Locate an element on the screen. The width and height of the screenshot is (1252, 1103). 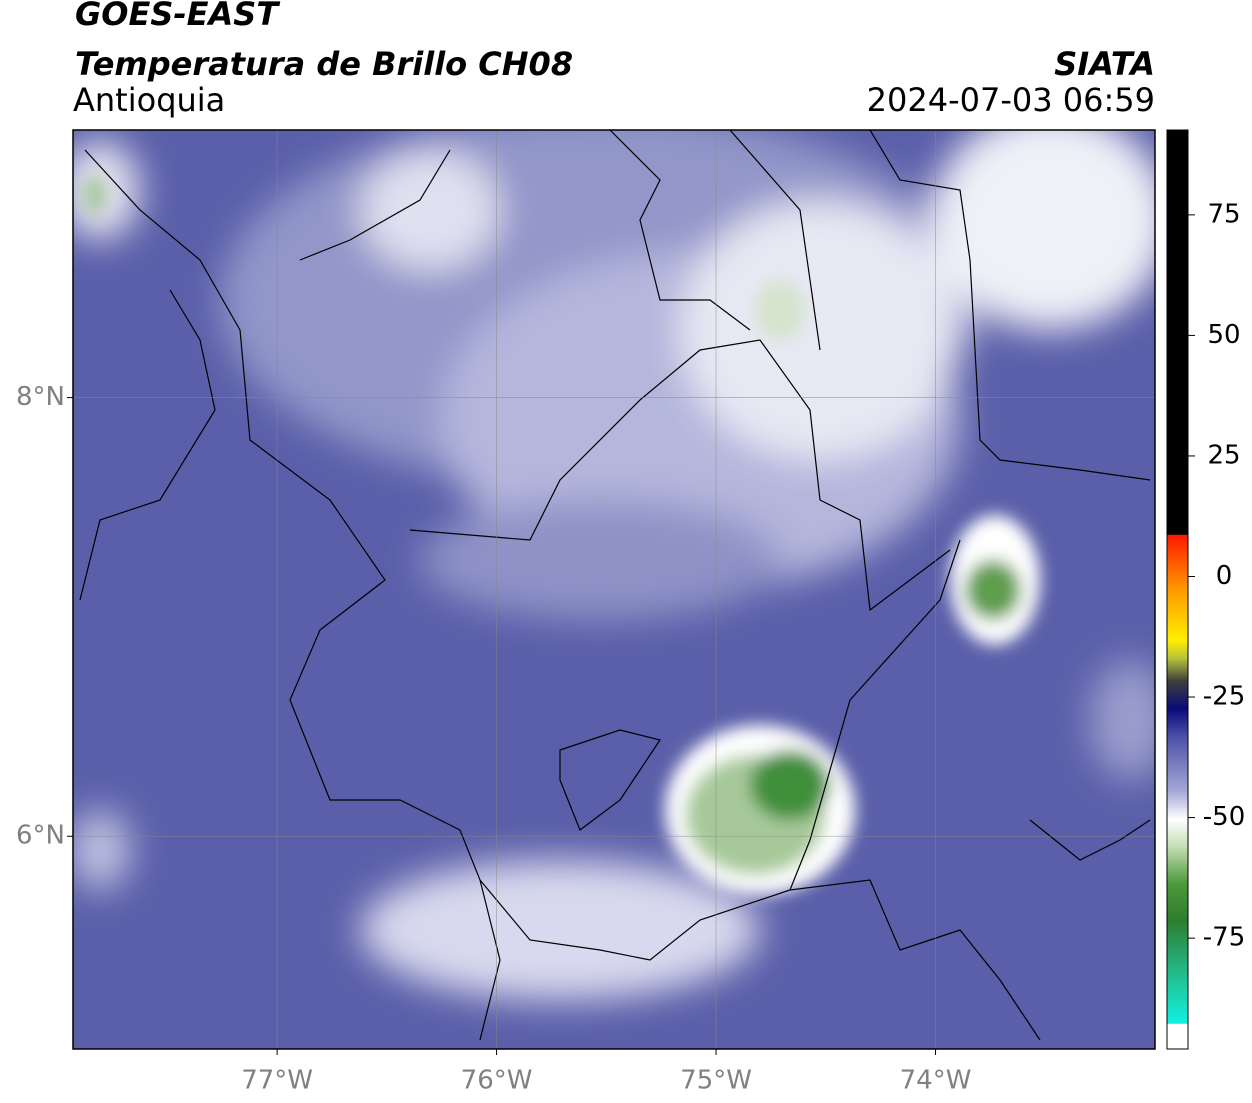
x-tick-label: 74°W is located at coordinates (936, 1081).